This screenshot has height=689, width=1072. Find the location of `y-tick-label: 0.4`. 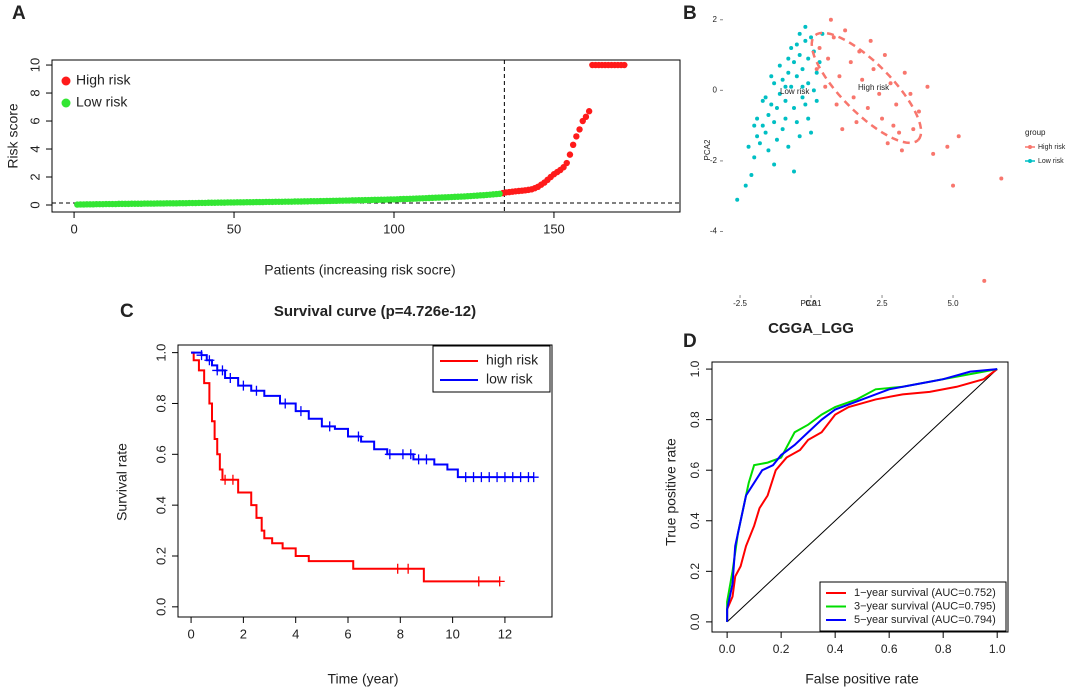

y-tick-label: 0.4 is located at coordinates (695, 520).